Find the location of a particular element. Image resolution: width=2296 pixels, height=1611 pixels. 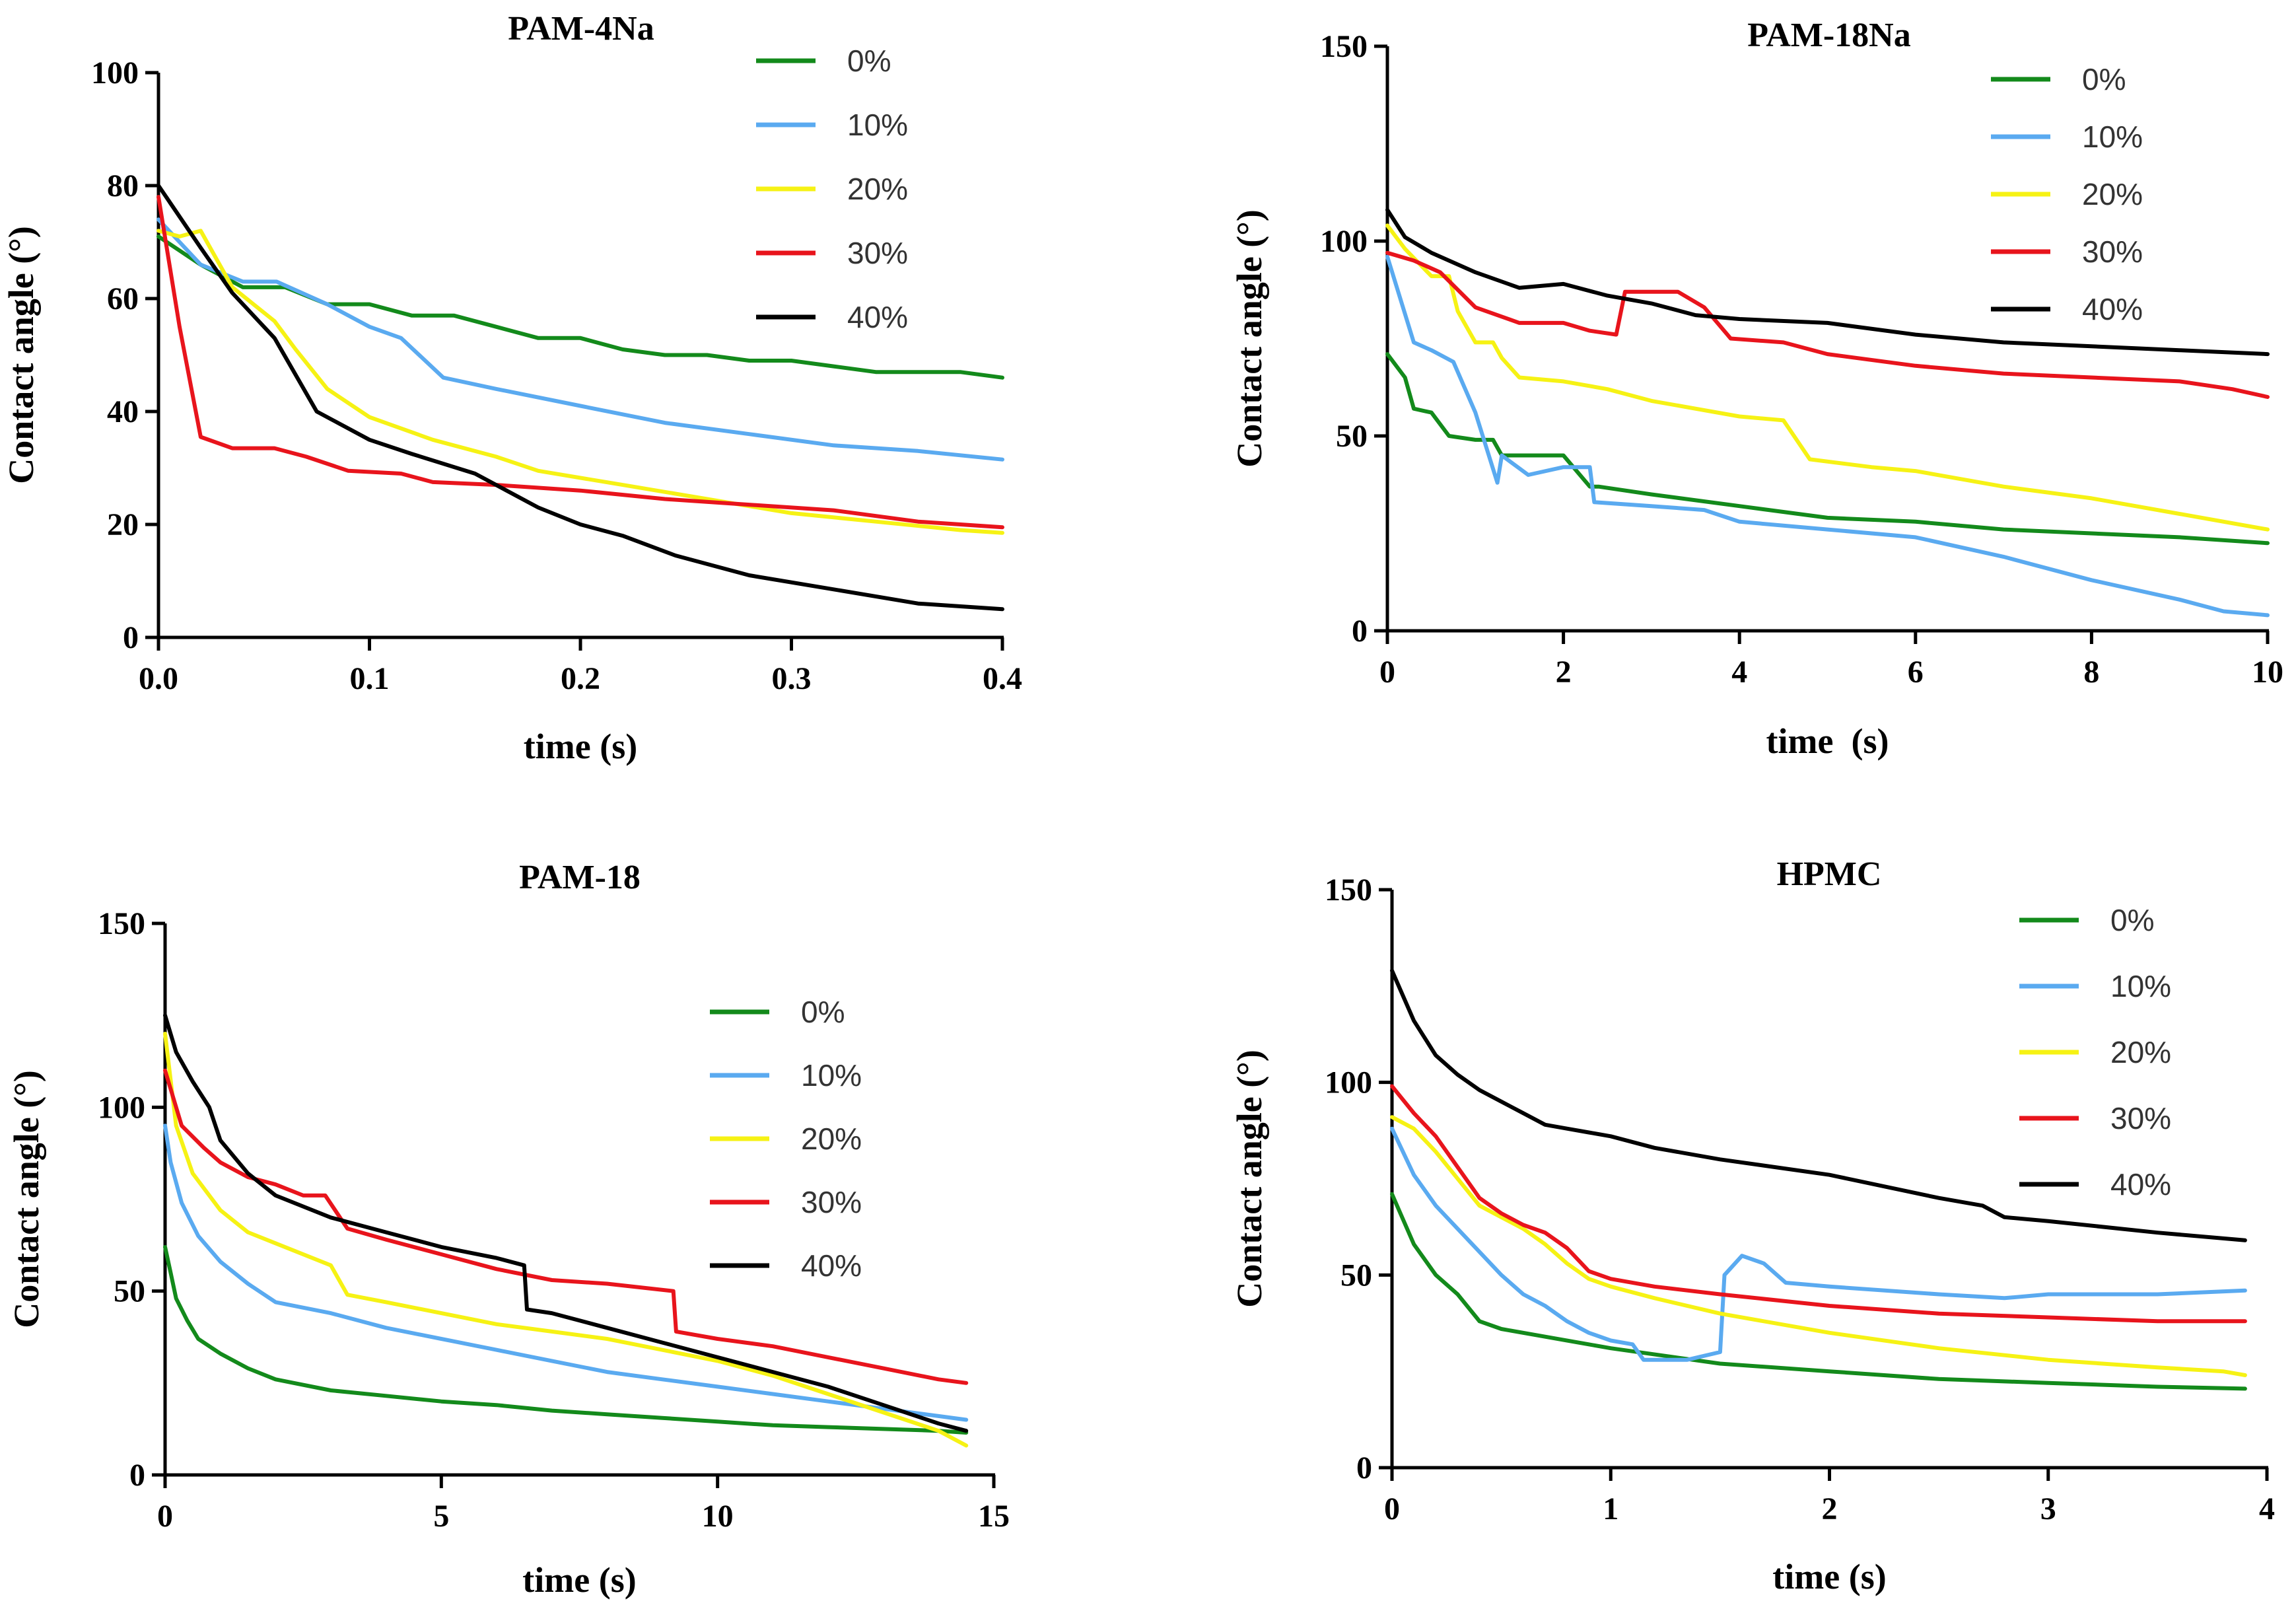

chart-title: PAM-4Na is located at coordinates (581, 29).